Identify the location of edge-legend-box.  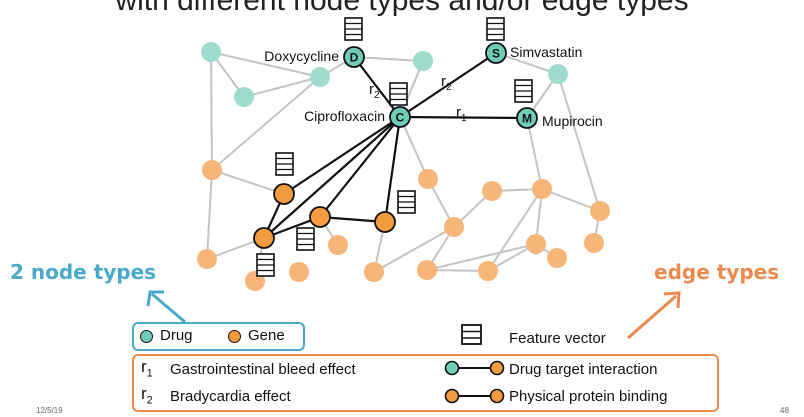
(425, 383).